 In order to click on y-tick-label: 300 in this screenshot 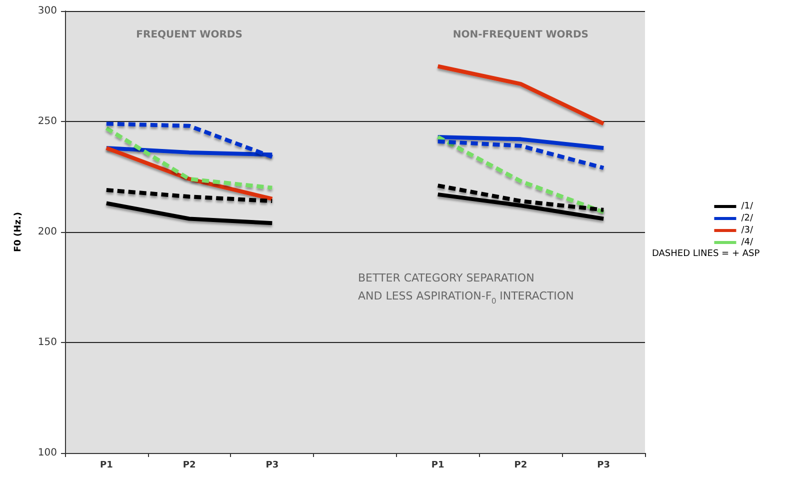, I will do `click(47, 11)`.